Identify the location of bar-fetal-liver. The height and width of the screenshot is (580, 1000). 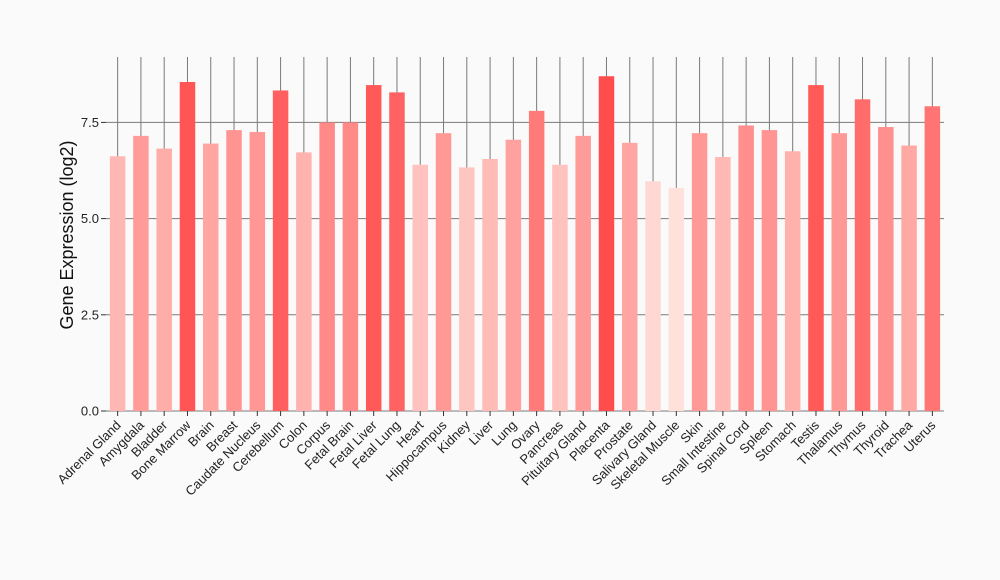
(373, 248).